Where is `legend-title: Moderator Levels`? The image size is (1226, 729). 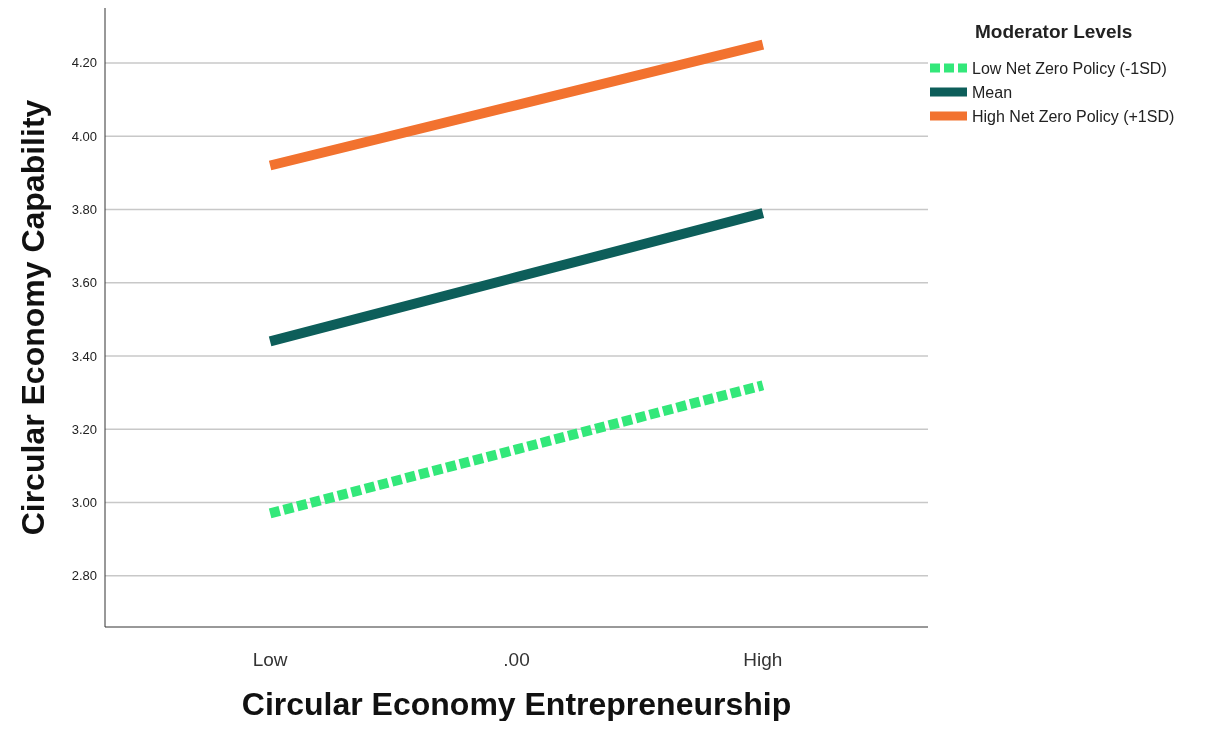
legend-title: Moderator Levels is located at coordinates (1054, 31).